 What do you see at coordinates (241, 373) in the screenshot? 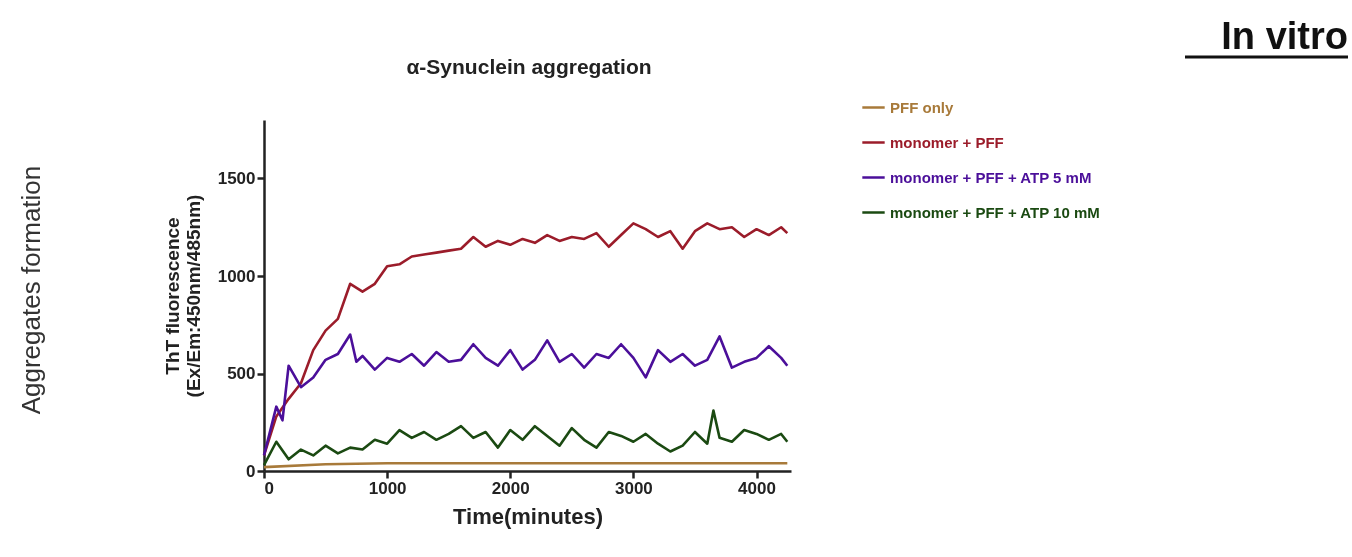
I see `y-tick-label: 500` at bounding box center [241, 373].